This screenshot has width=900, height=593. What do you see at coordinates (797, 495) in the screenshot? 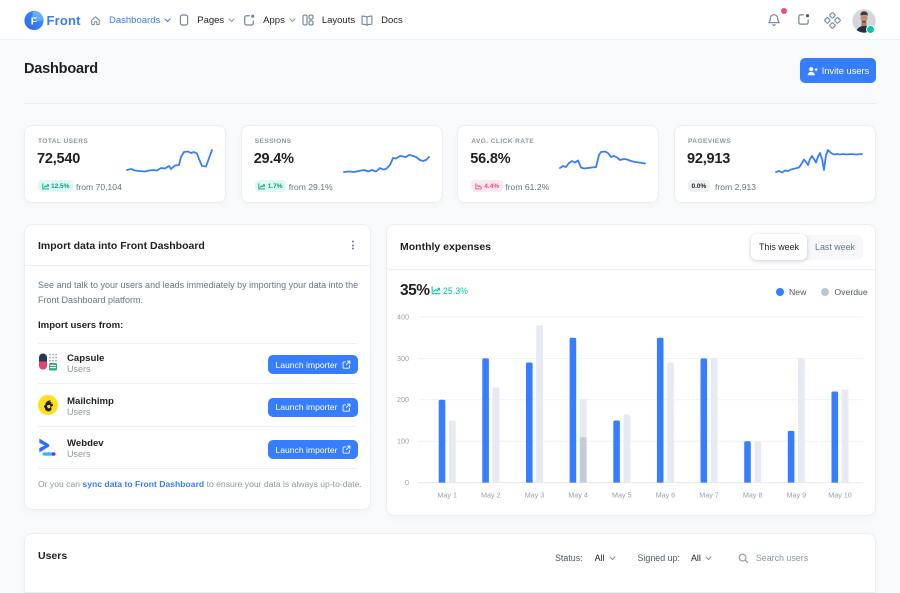
I see `svg-text: May 9` at bounding box center [797, 495].